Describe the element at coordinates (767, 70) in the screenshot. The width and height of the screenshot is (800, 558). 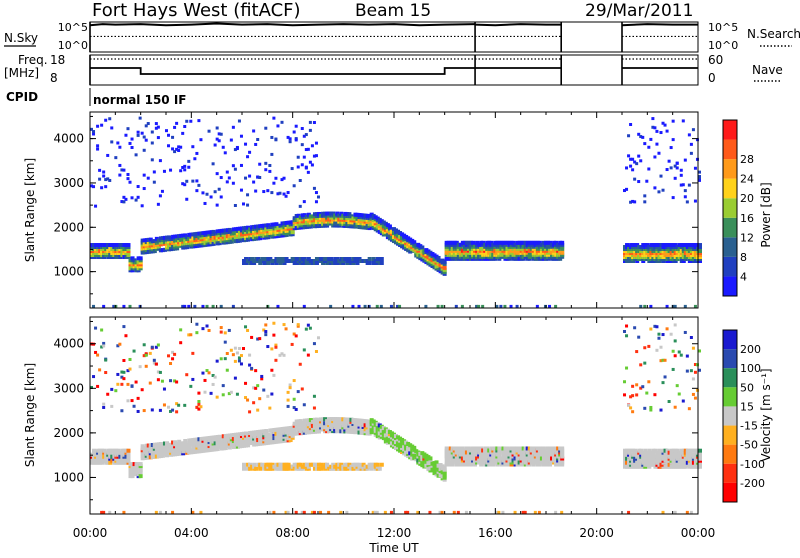
I see `freq-right-label: Nave` at that location.